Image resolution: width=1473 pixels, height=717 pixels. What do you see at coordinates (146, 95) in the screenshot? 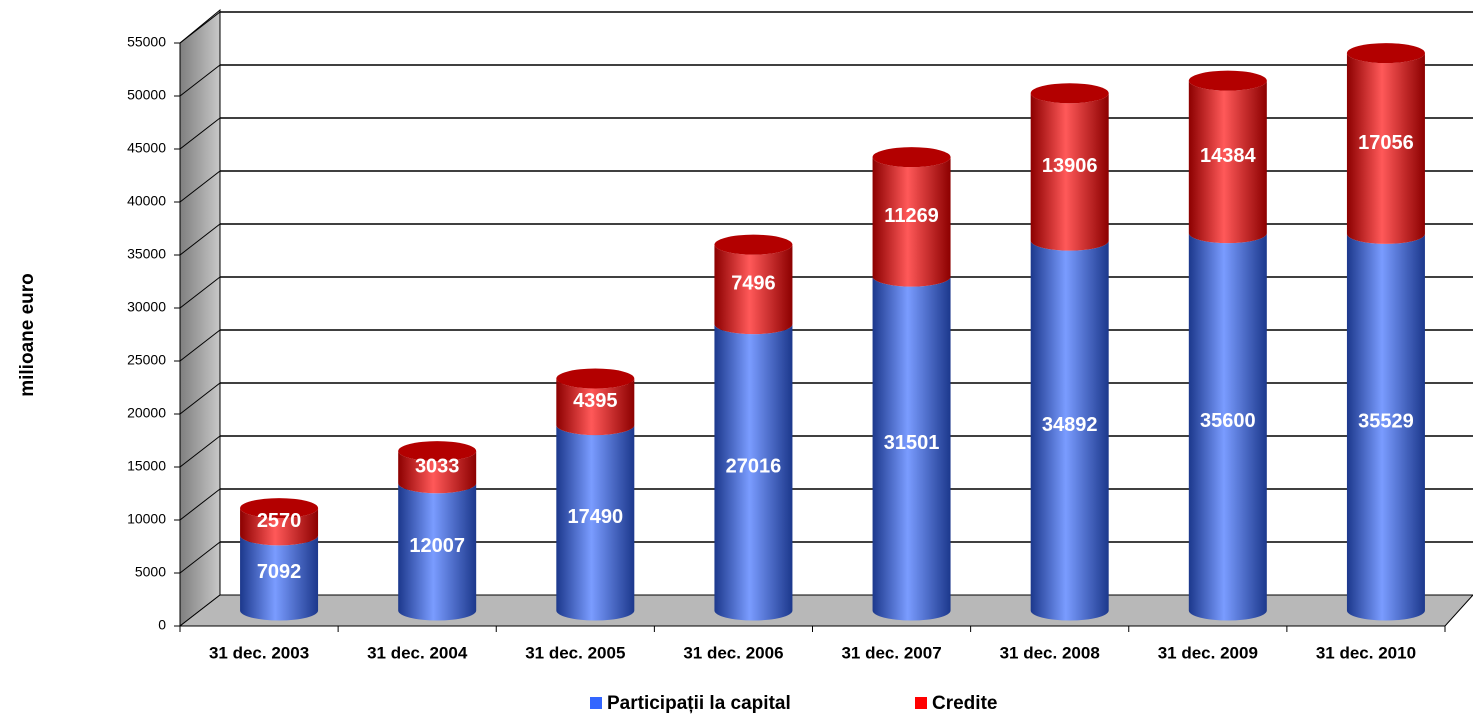
I see `y-tick-label: 50000` at bounding box center [146, 95].